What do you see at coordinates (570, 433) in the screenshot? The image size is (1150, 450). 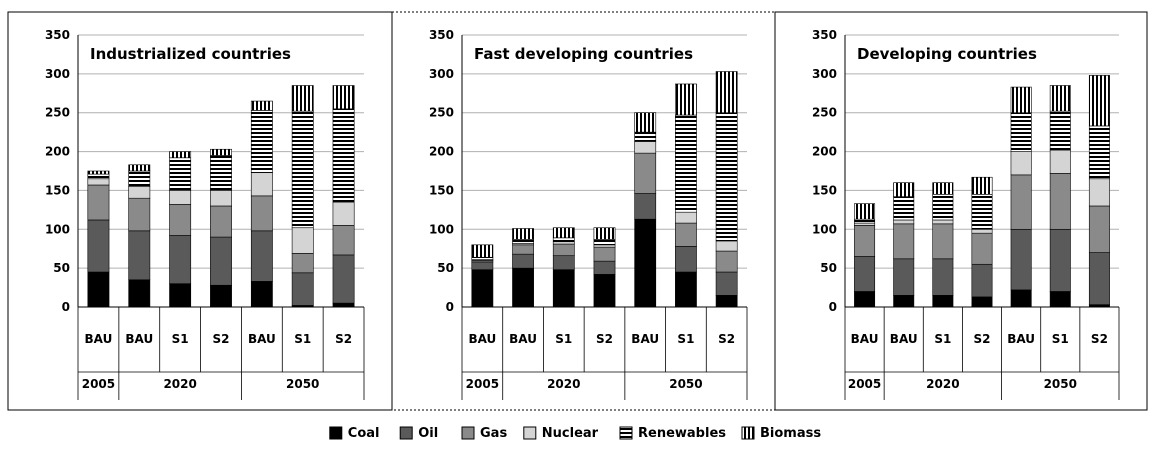 I see `legend-label: Nuclear` at bounding box center [570, 433].